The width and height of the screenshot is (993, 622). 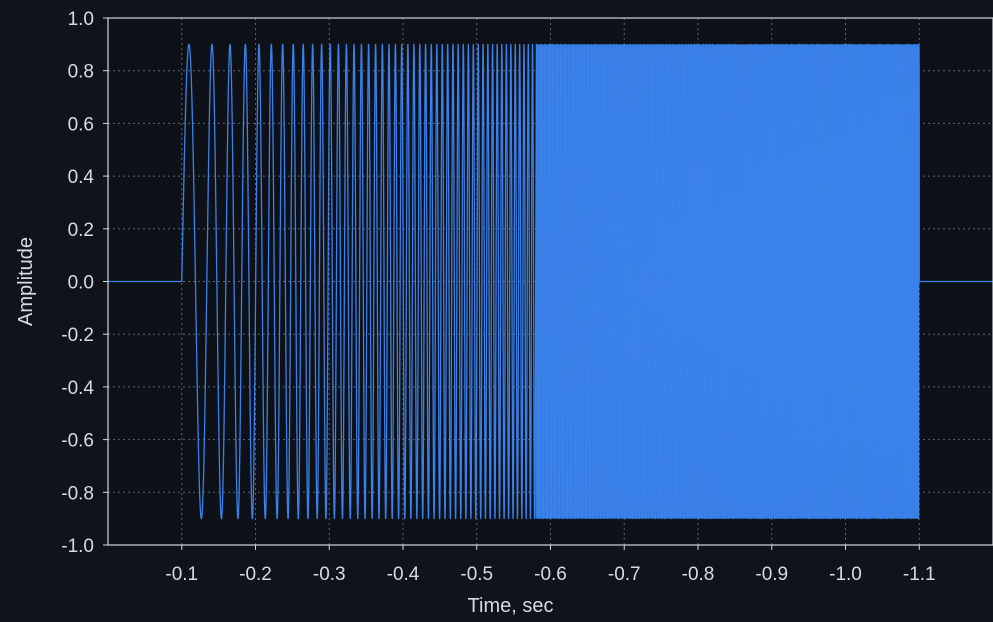 I want to click on y-tick-labels: 1.0 0.8 0.6 0.4 0.2 0.0 -0.2 -0.4 -0.6 -0.8 -1.0, so click(x=77, y=283).